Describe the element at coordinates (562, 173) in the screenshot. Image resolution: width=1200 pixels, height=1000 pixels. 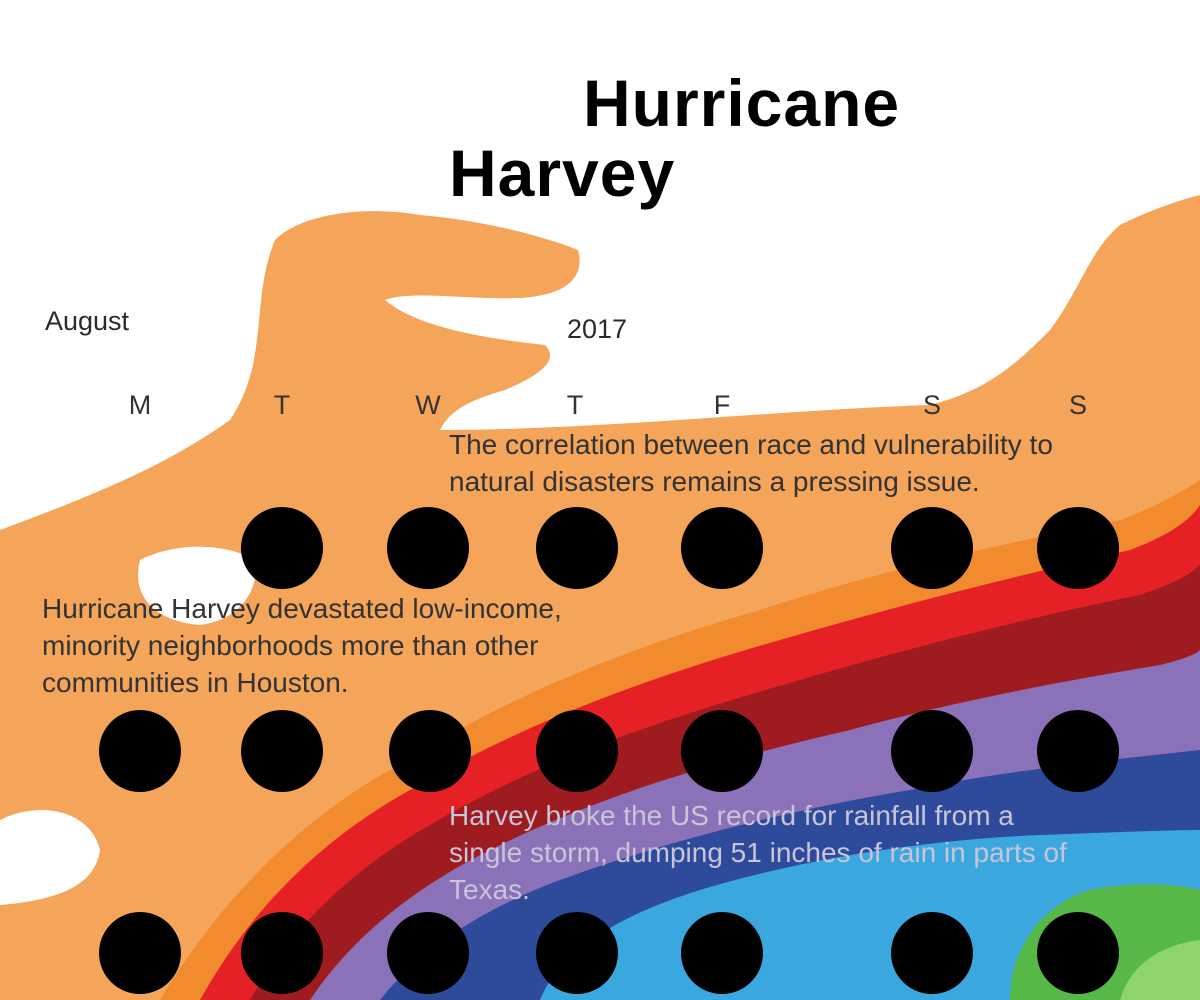
I see `title-line-2: Harvey` at that location.